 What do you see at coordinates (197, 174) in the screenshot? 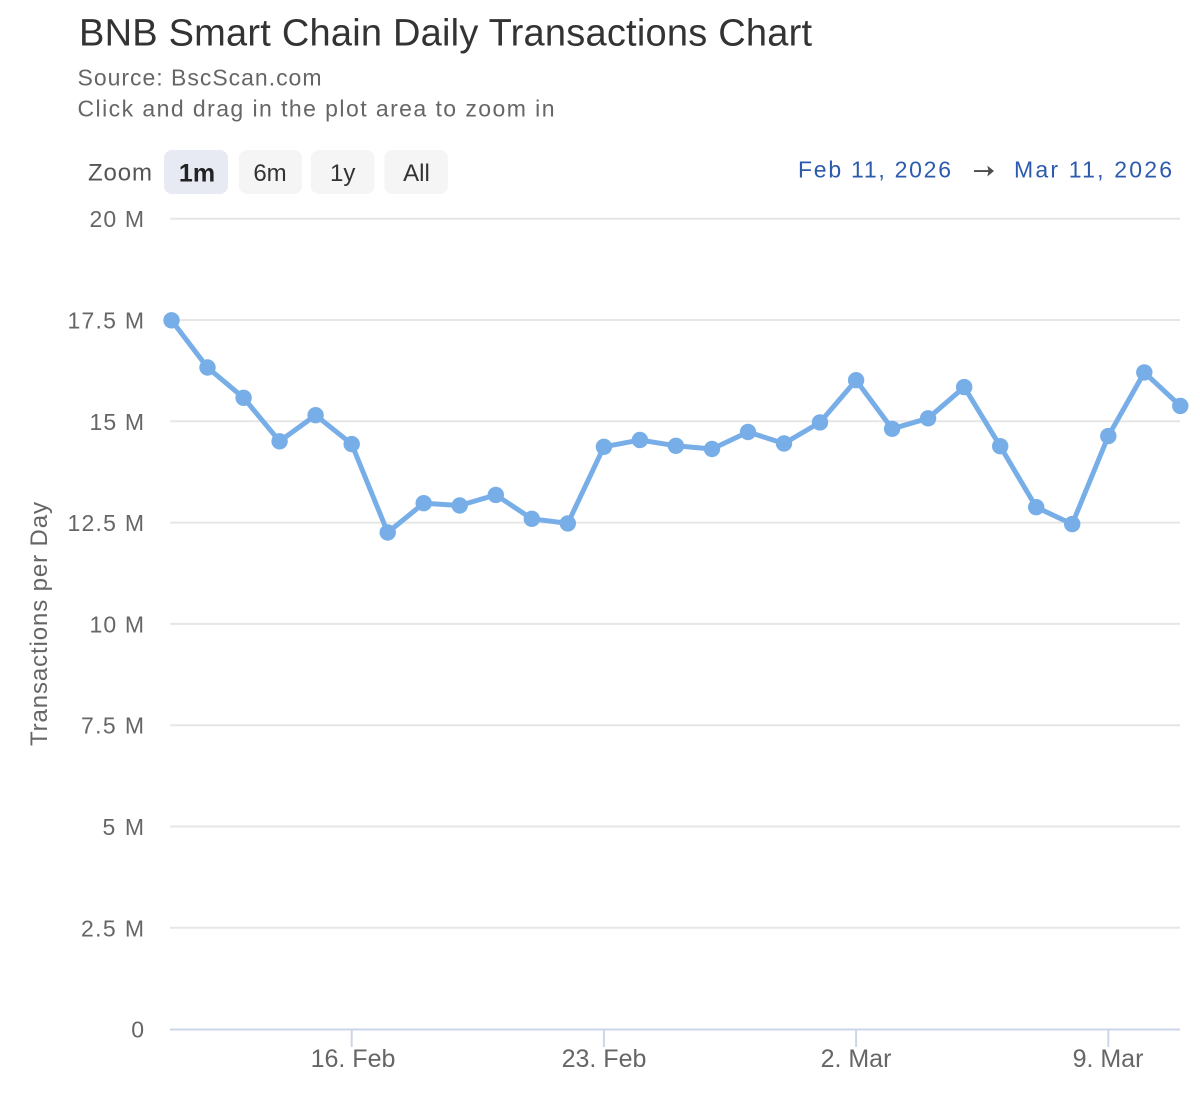
I see `svg-text: 1m` at bounding box center [197, 174].